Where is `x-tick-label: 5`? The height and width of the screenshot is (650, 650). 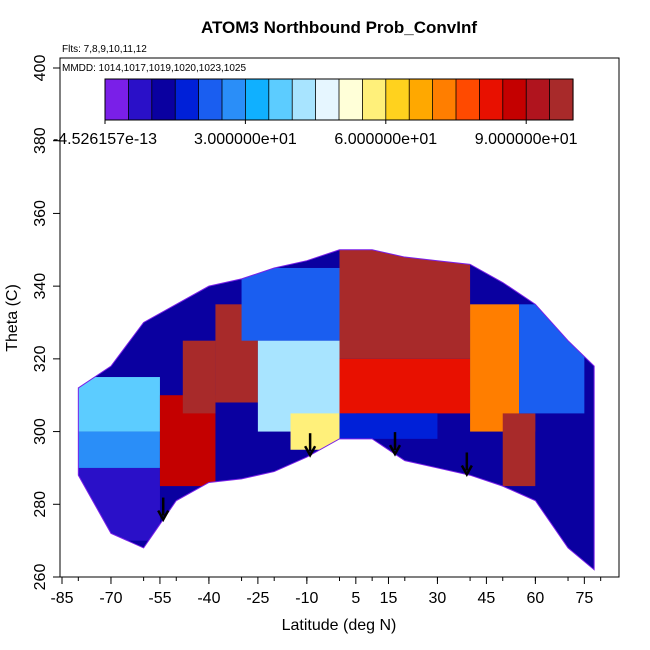
x-tick-label: 5 is located at coordinates (355, 598).